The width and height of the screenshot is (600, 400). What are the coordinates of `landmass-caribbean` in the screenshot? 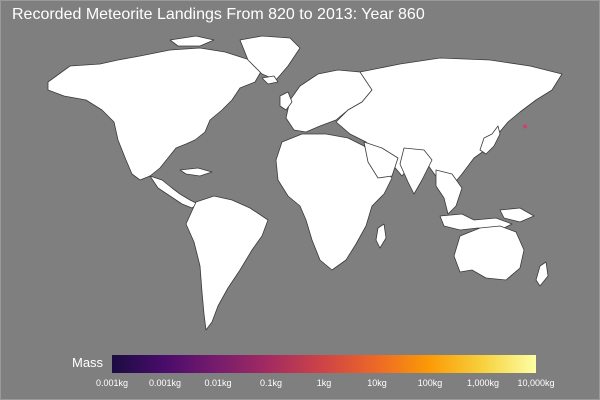 It's located at (196, 172).